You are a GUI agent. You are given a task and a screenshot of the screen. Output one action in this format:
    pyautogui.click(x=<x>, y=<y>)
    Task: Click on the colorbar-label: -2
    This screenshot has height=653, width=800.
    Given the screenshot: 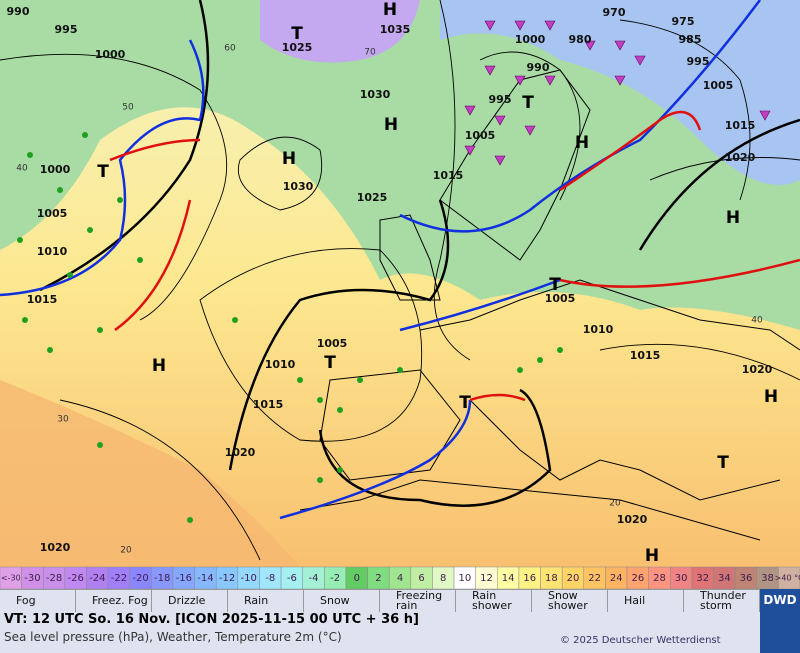 What is the action you would take?
    pyautogui.click(x=335, y=578)
    